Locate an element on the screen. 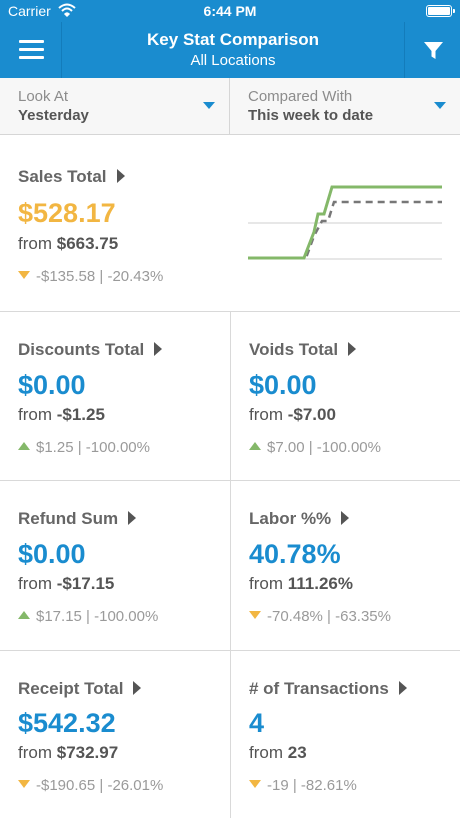 This screenshot has width=460, height=818. battery-icon is located at coordinates (440, 11).